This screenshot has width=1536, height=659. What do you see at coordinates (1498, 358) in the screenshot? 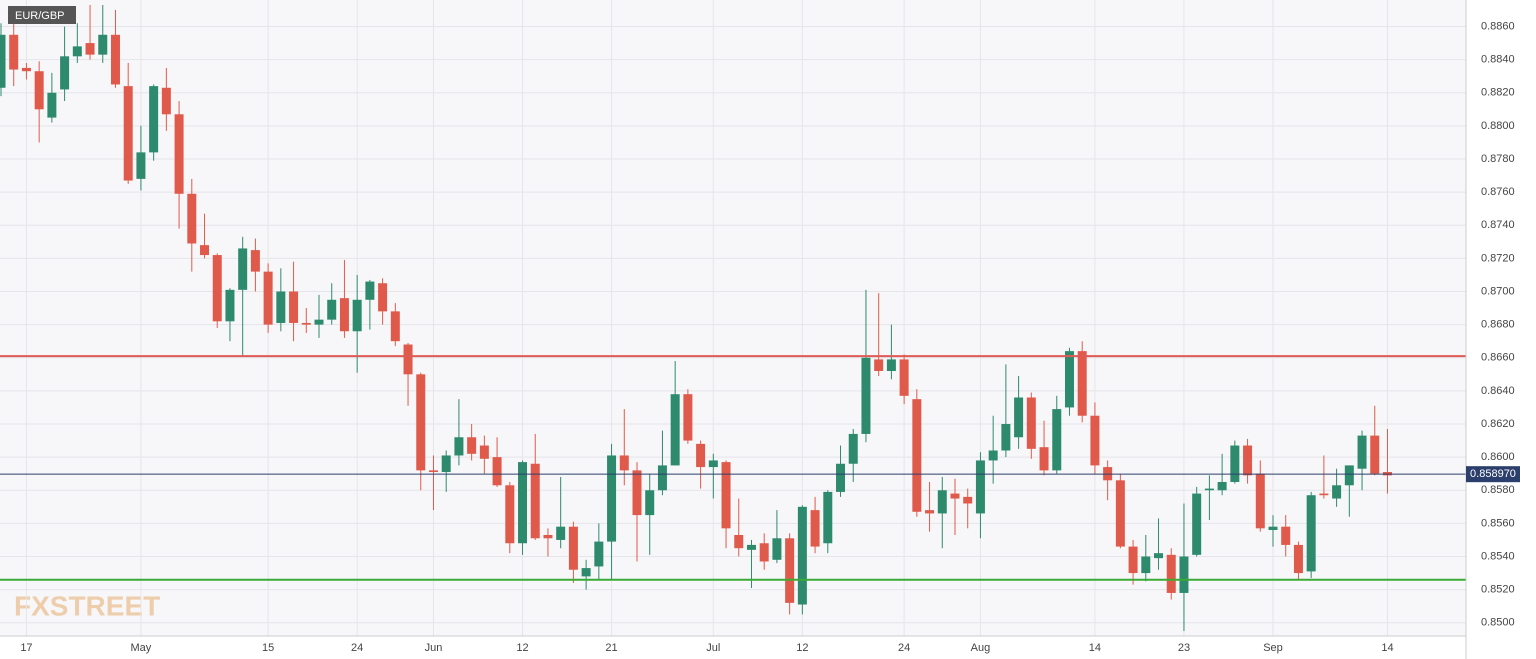
I see `y-tick-label: 0.8660` at bounding box center [1498, 358].